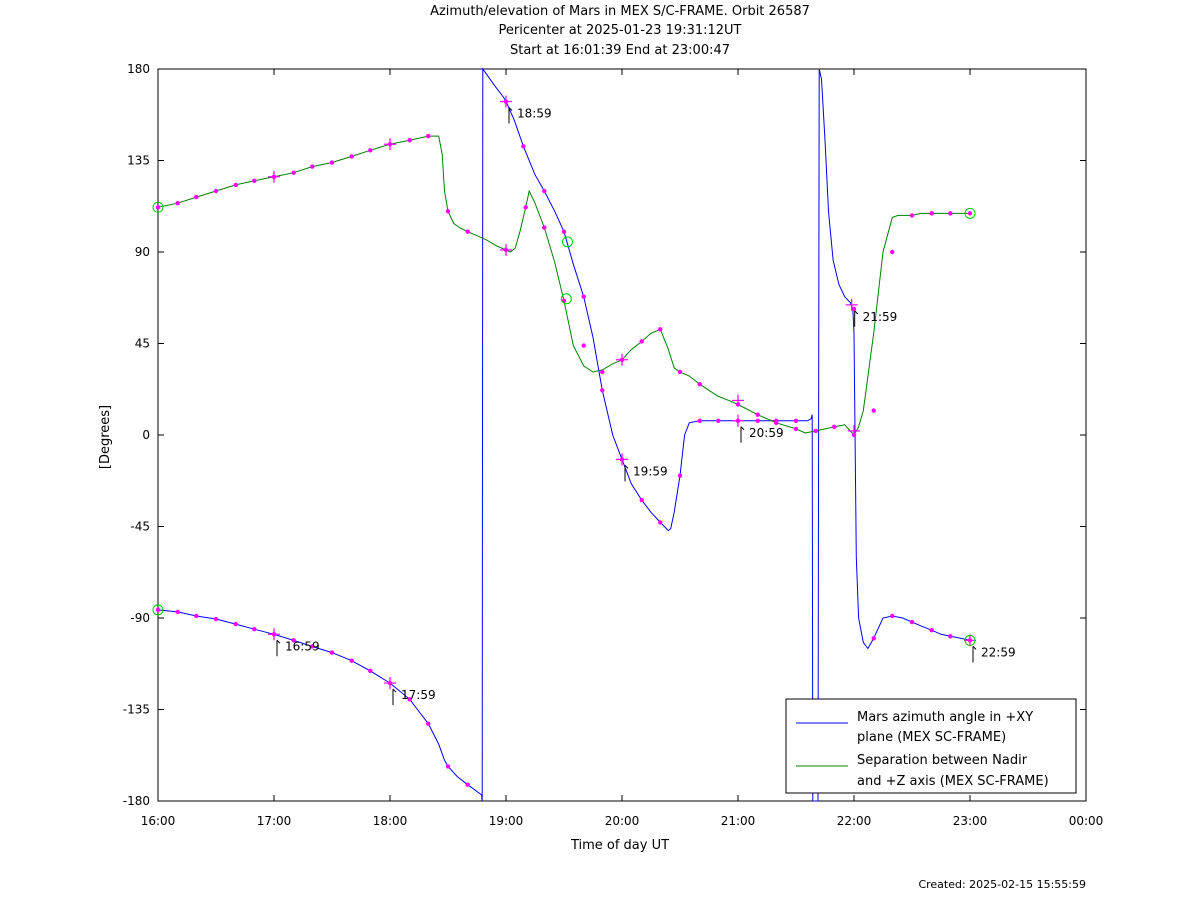 This screenshot has width=1200, height=901. Describe the element at coordinates (931, 737) in the screenshot. I see `legend-label-azimuth-line2: plane (MEX SC-FRAME)` at that location.